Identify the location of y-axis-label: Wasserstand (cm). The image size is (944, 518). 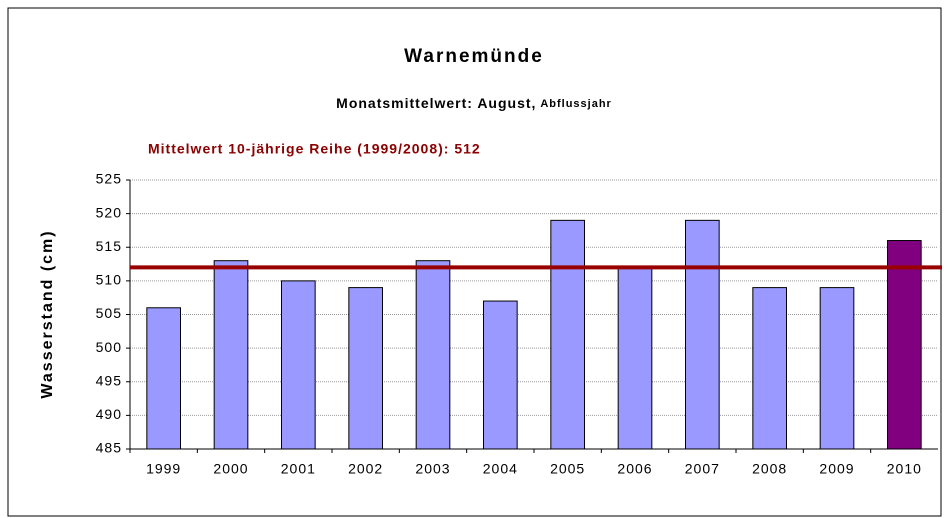
(47, 313).